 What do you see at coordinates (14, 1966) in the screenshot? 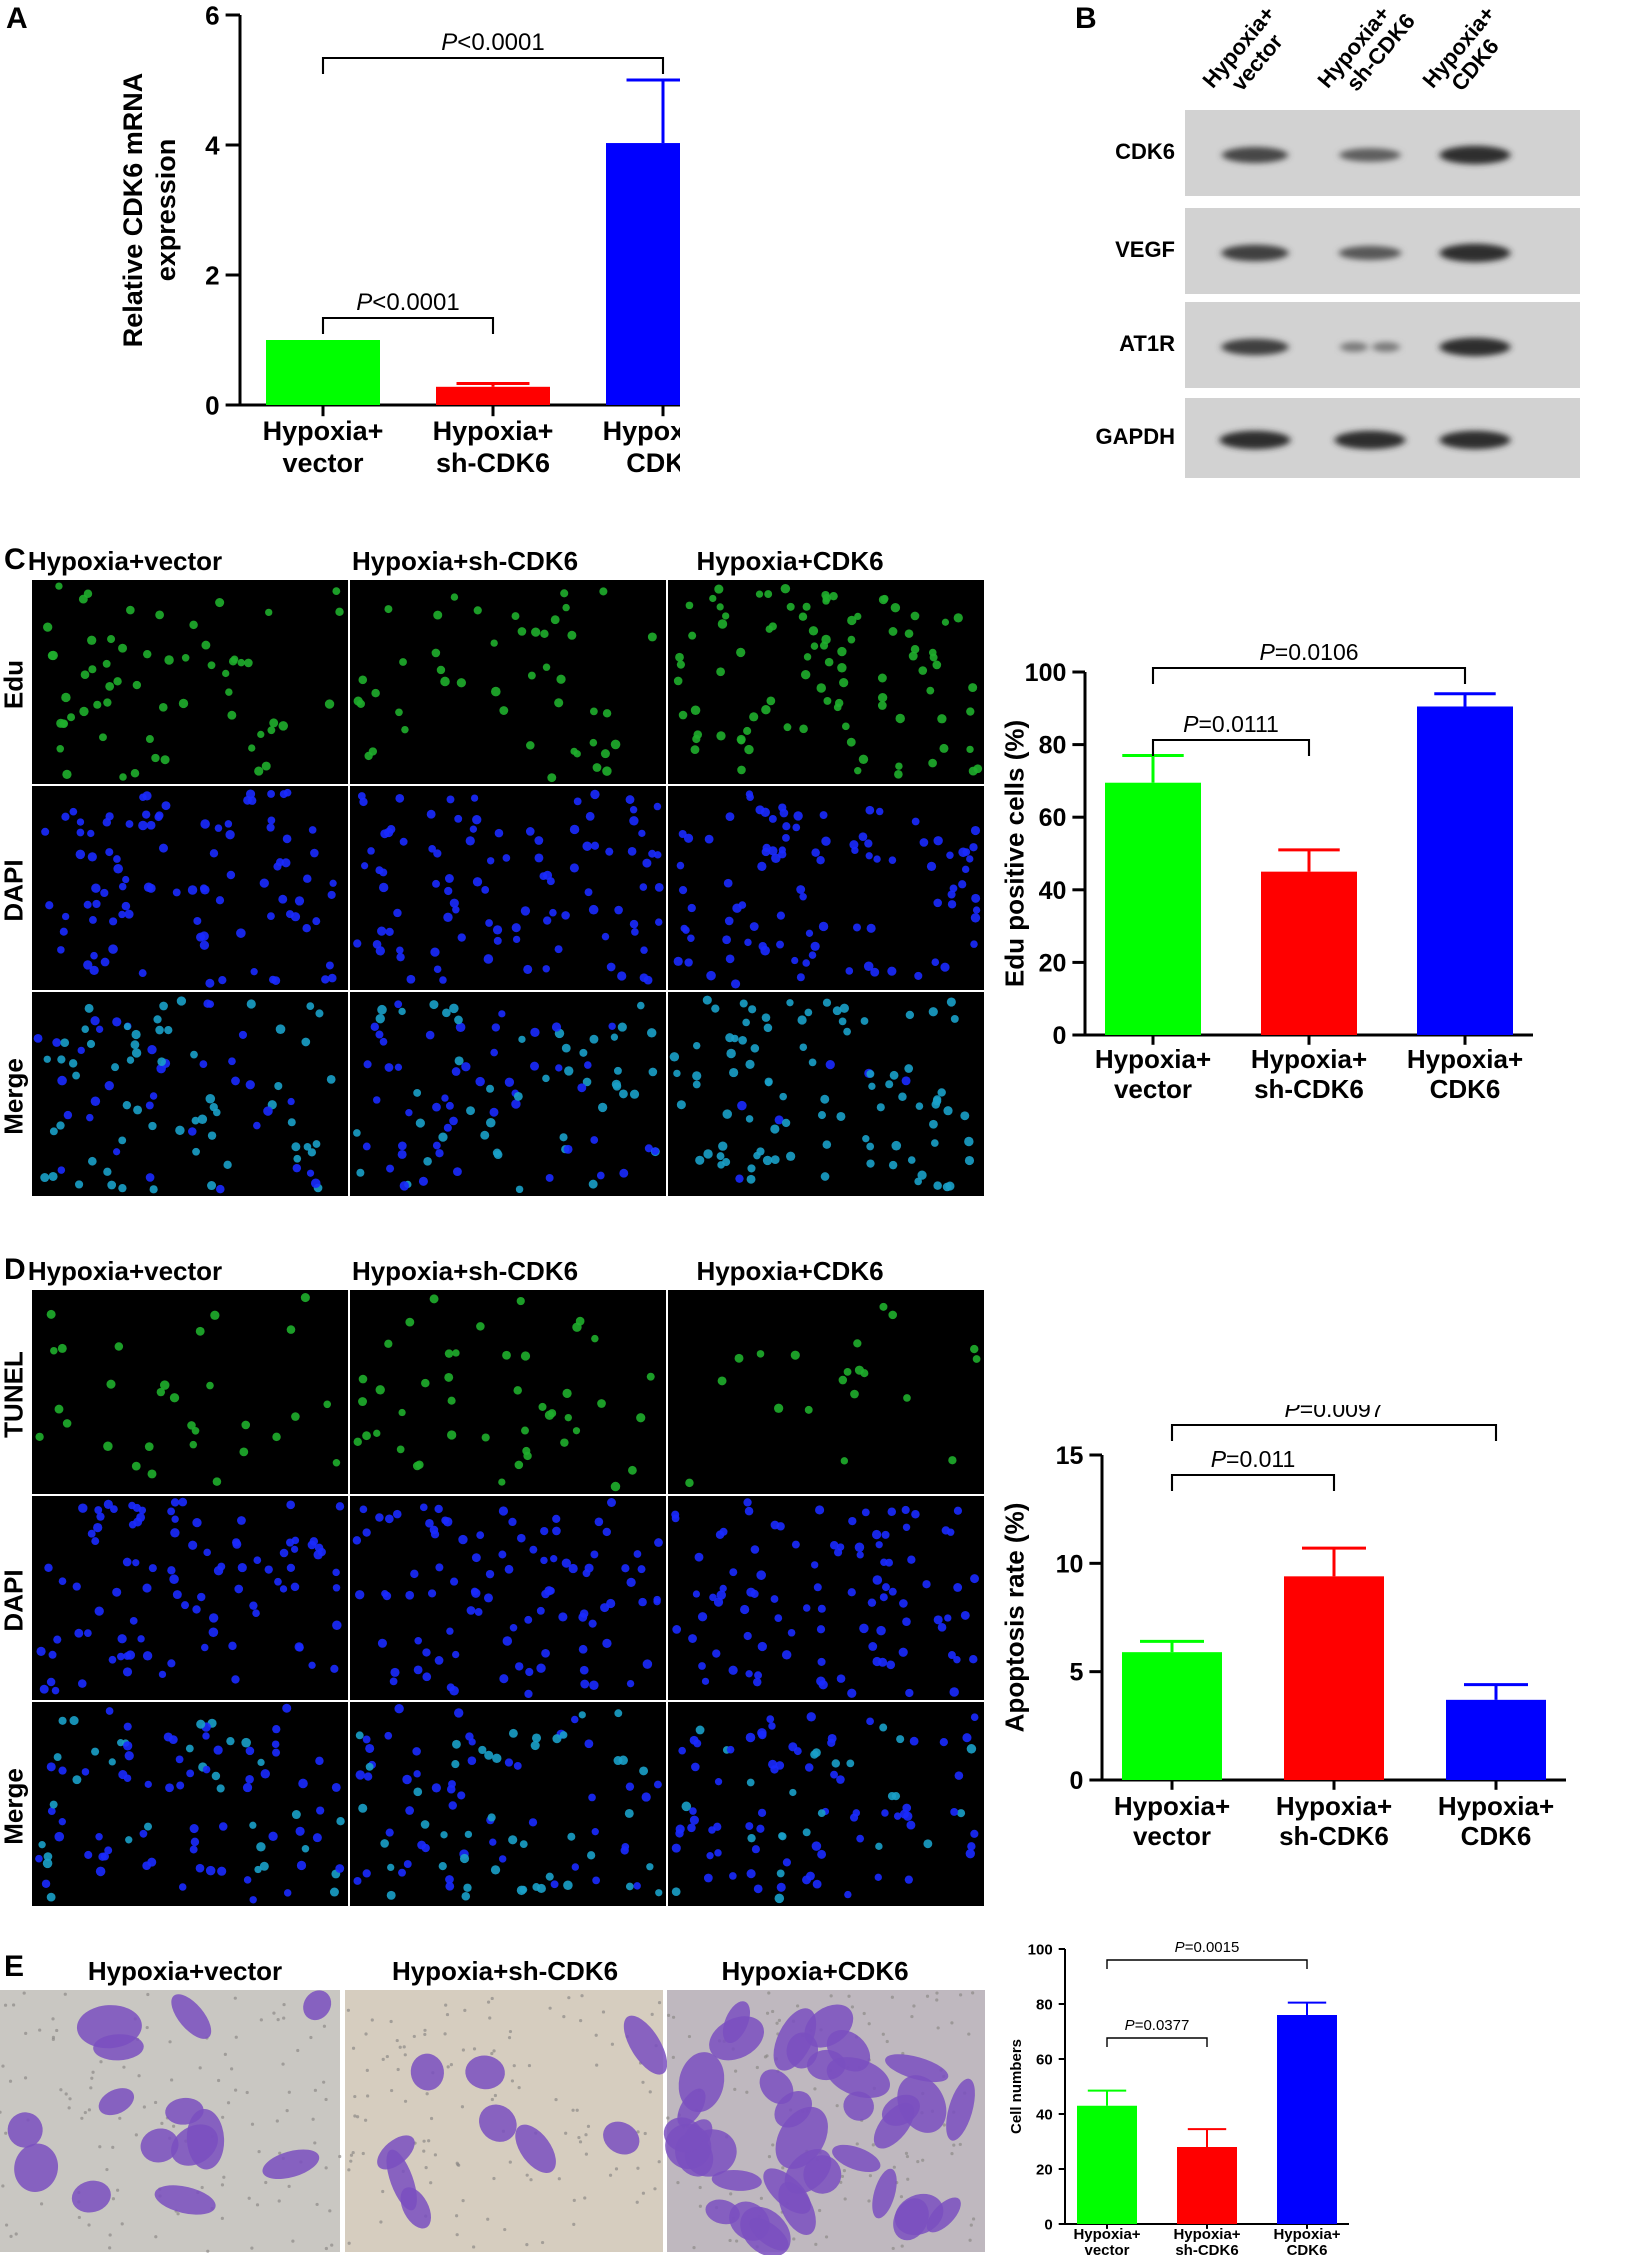
I see `panel-letter-e: E` at bounding box center [14, 1966].